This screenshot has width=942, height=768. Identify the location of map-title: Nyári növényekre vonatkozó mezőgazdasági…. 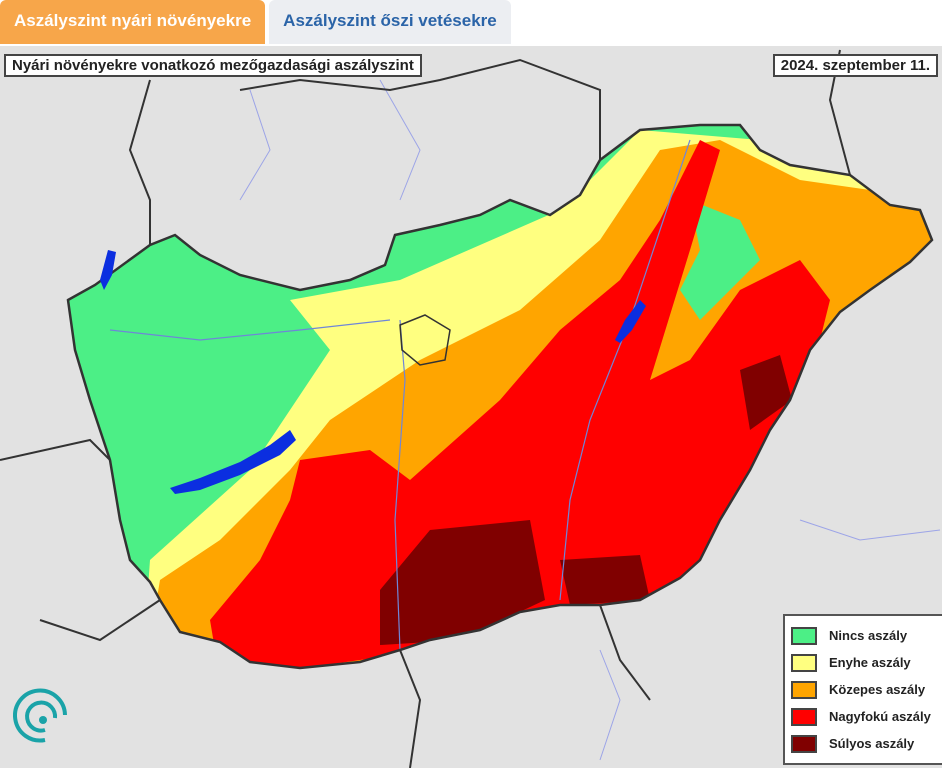
(213, 65).